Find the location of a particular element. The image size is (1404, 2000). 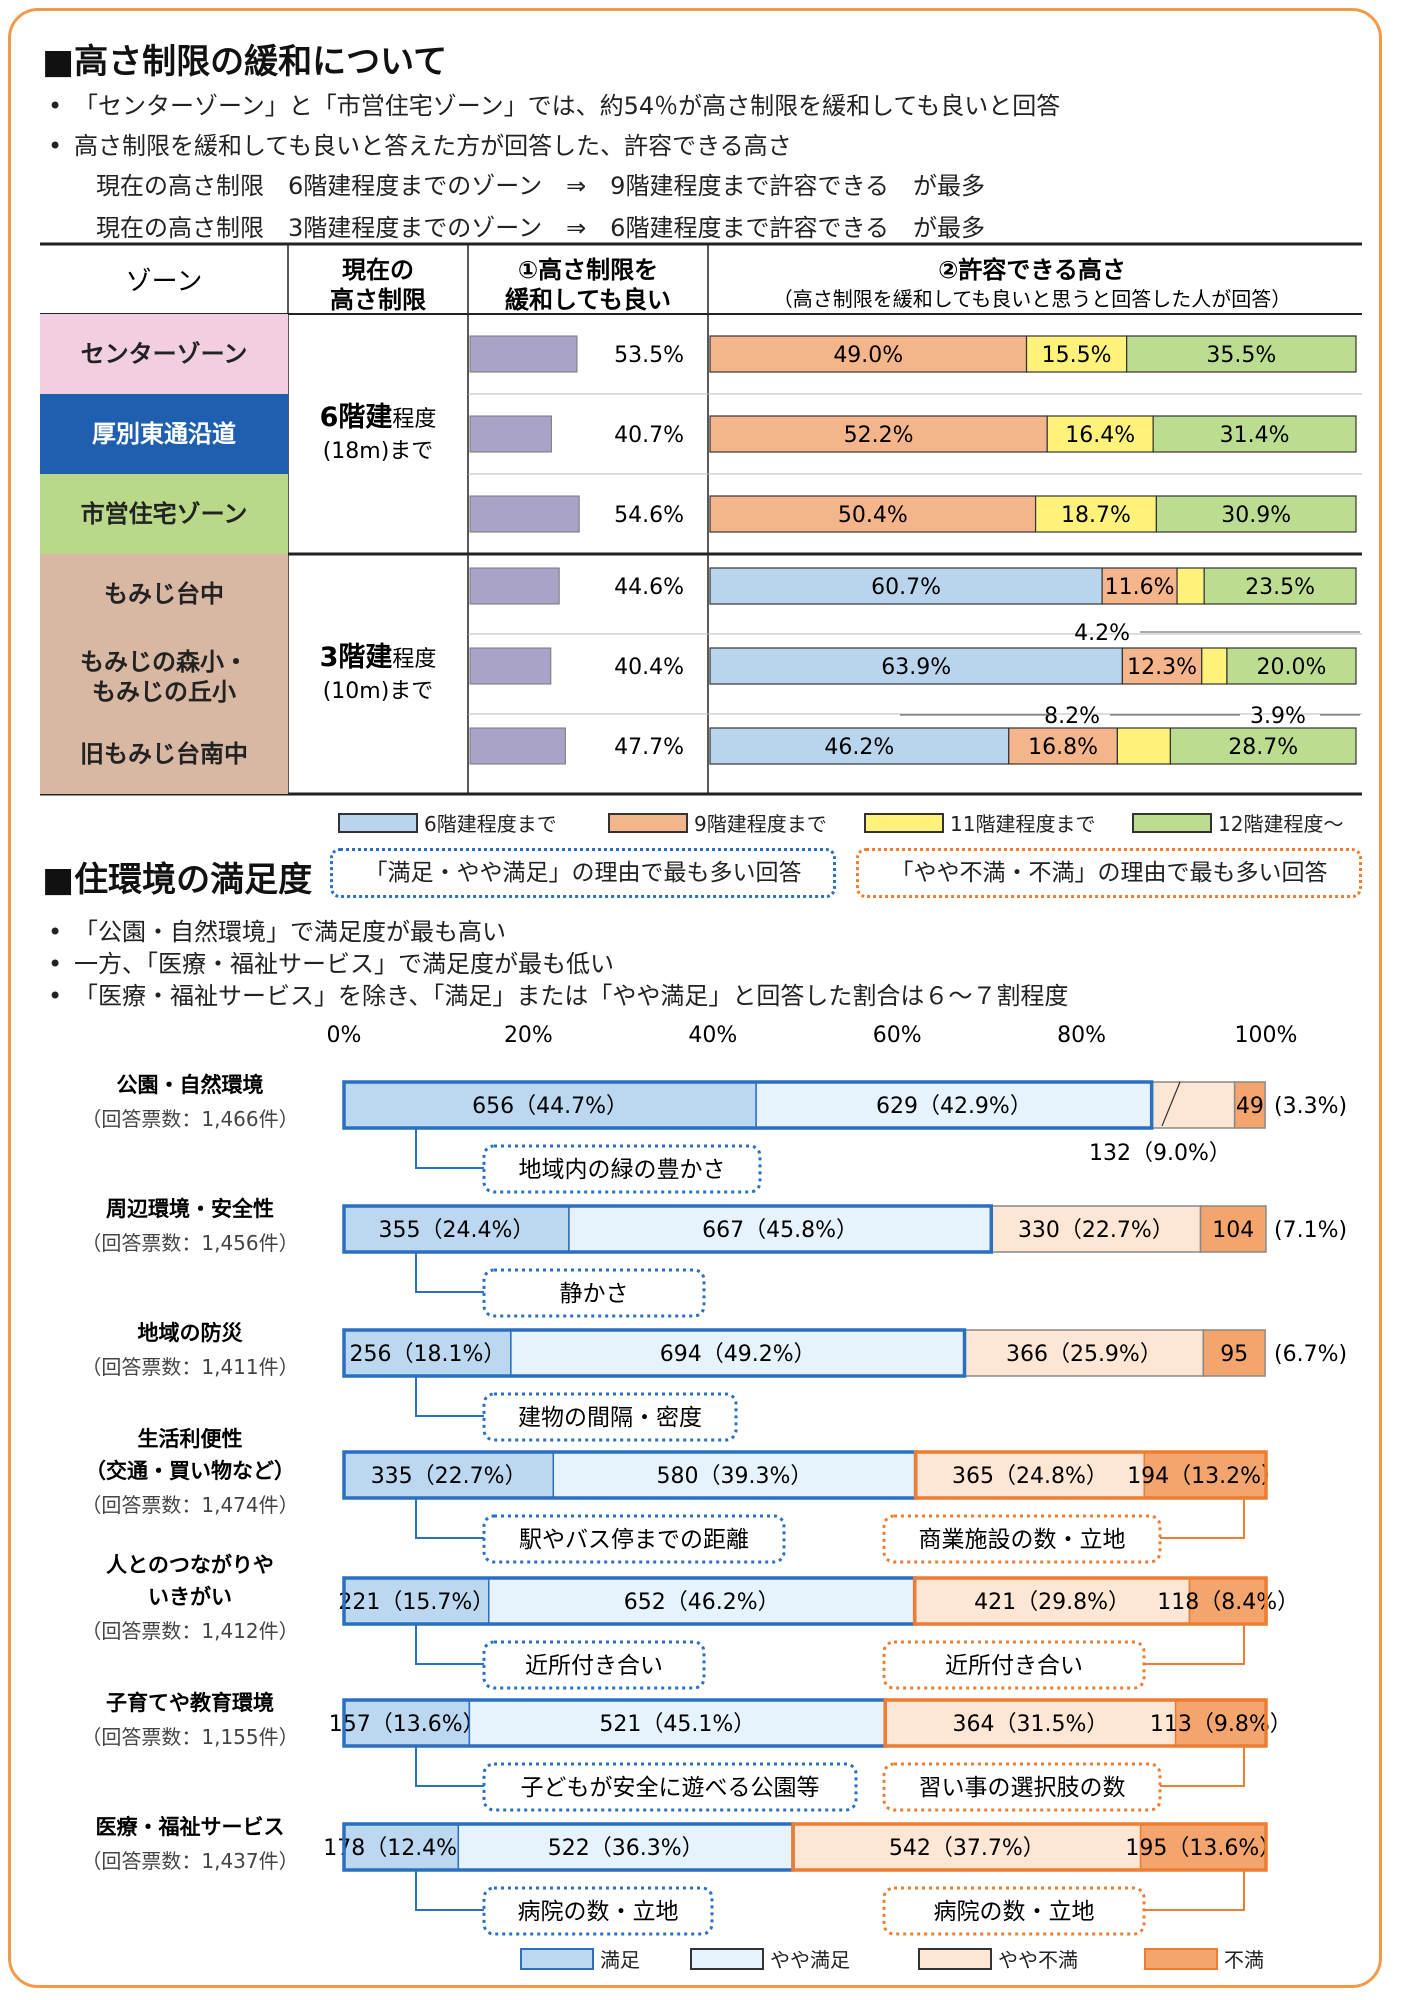

allow-label-1-2: 16.4% is located at coordinates (1100, 435).